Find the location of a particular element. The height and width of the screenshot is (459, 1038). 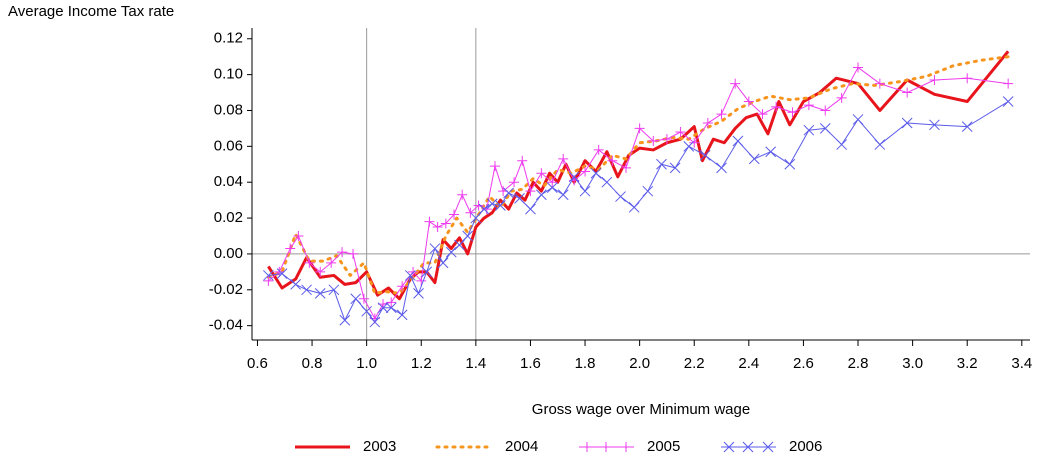

x-tick-label: 2.6 is located at coordinates (803, 363).